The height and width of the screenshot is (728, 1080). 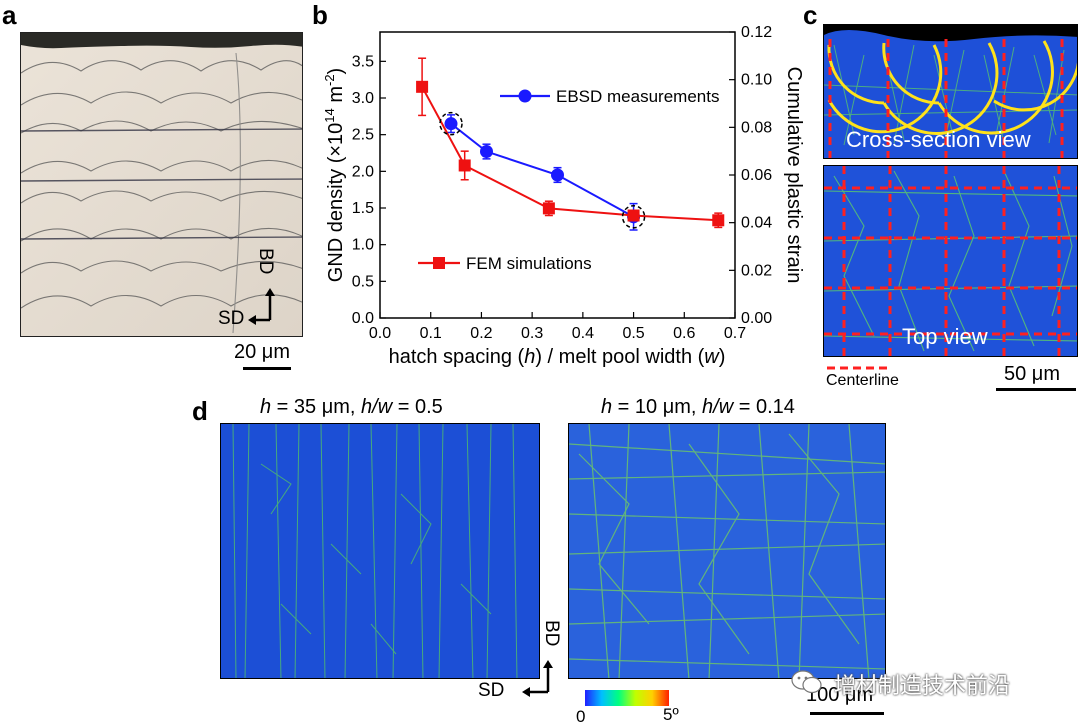 I want to click on panel-d-sd-label: SD, so click(x=491, y=690).